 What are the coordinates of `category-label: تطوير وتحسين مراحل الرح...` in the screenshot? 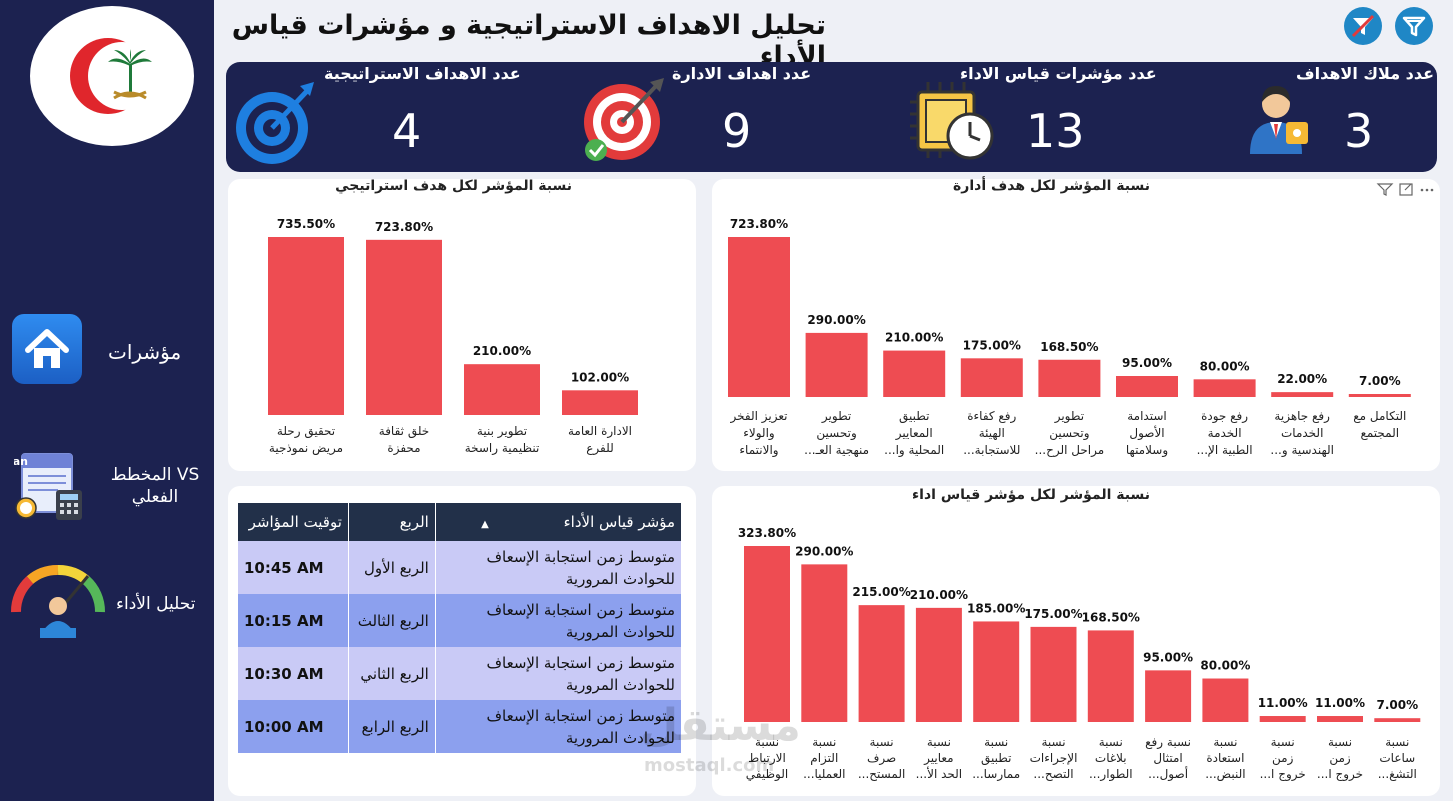 It's located at (1070, 433).